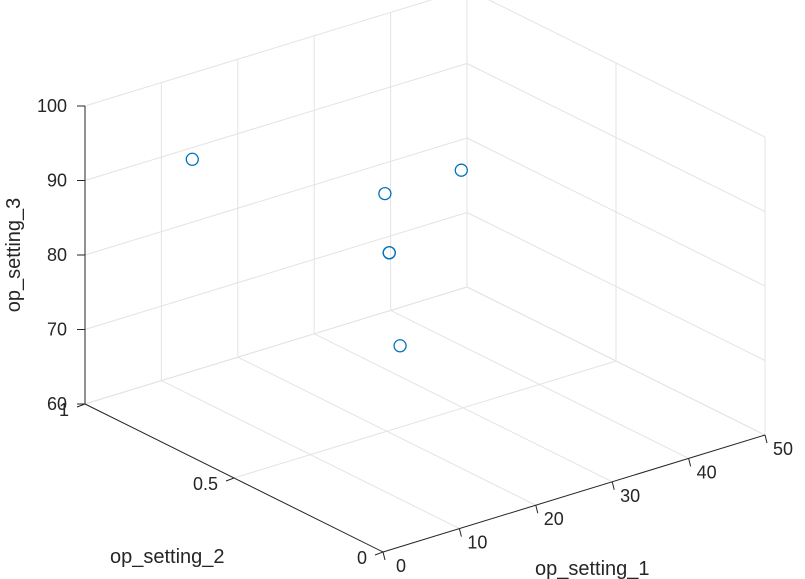 This screenshot has height=579, width=805. What do you see at coordinates (205, 484) in the screenshot?
I see `y-tick-label: 0.5` at bounding box center [205, 484].